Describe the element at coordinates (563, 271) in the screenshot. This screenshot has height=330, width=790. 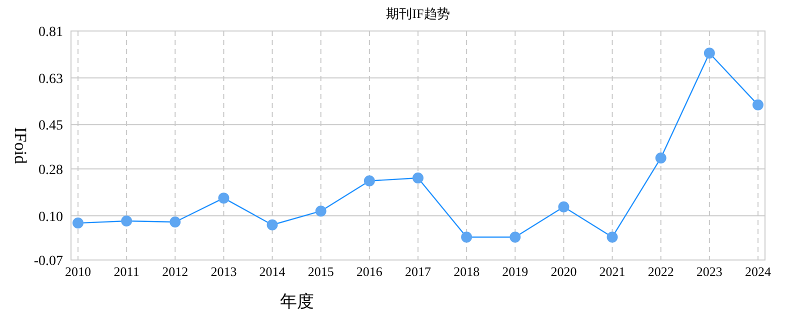
I see `x-tick-label: 2020` at that location.